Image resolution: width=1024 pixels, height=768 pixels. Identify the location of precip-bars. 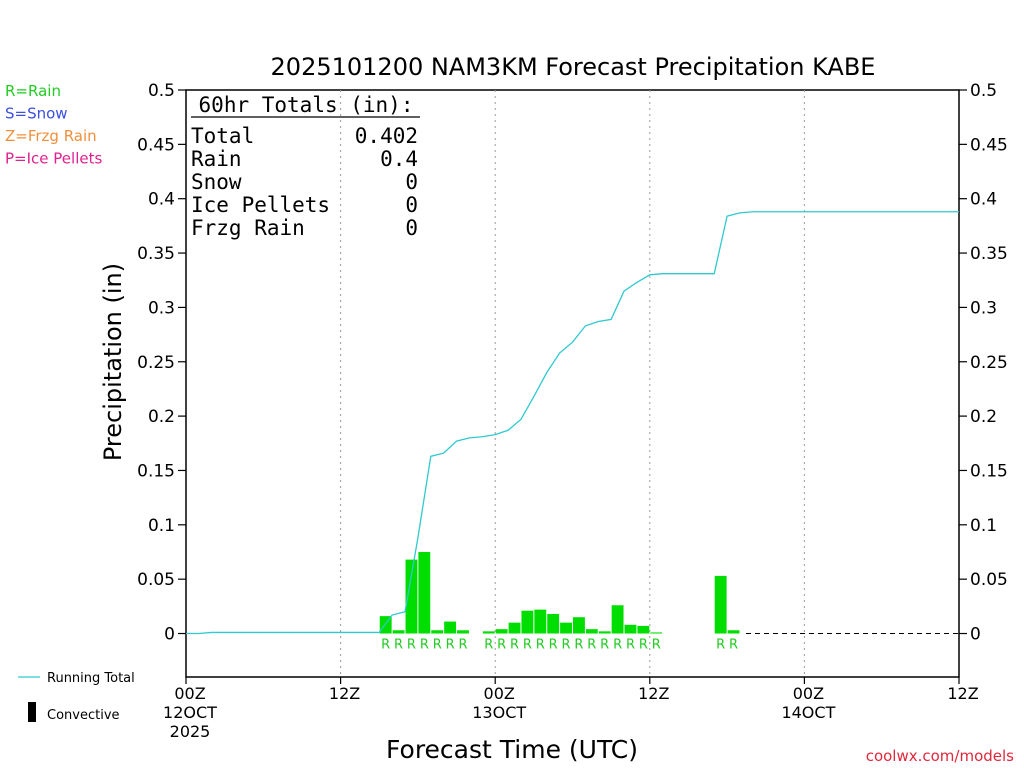
(559, 592).